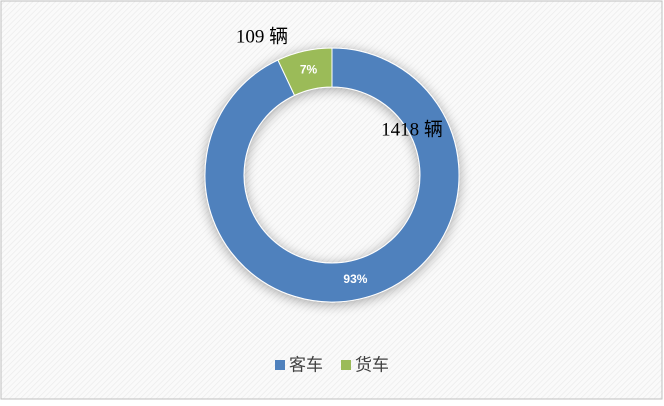 Image resolution: width=664 pixels, height=406 pixels. I want to click on data-label: 7%, so click(309, 69).